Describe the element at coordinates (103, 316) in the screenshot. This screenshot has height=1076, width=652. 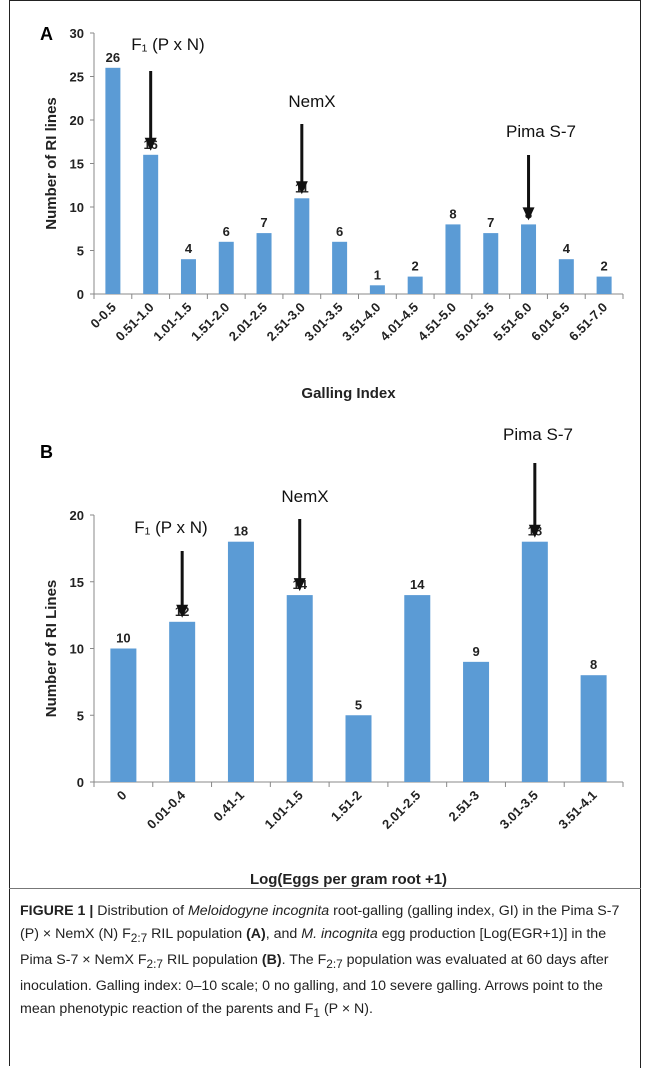
I see `category-label: 0-0.5` at that location.